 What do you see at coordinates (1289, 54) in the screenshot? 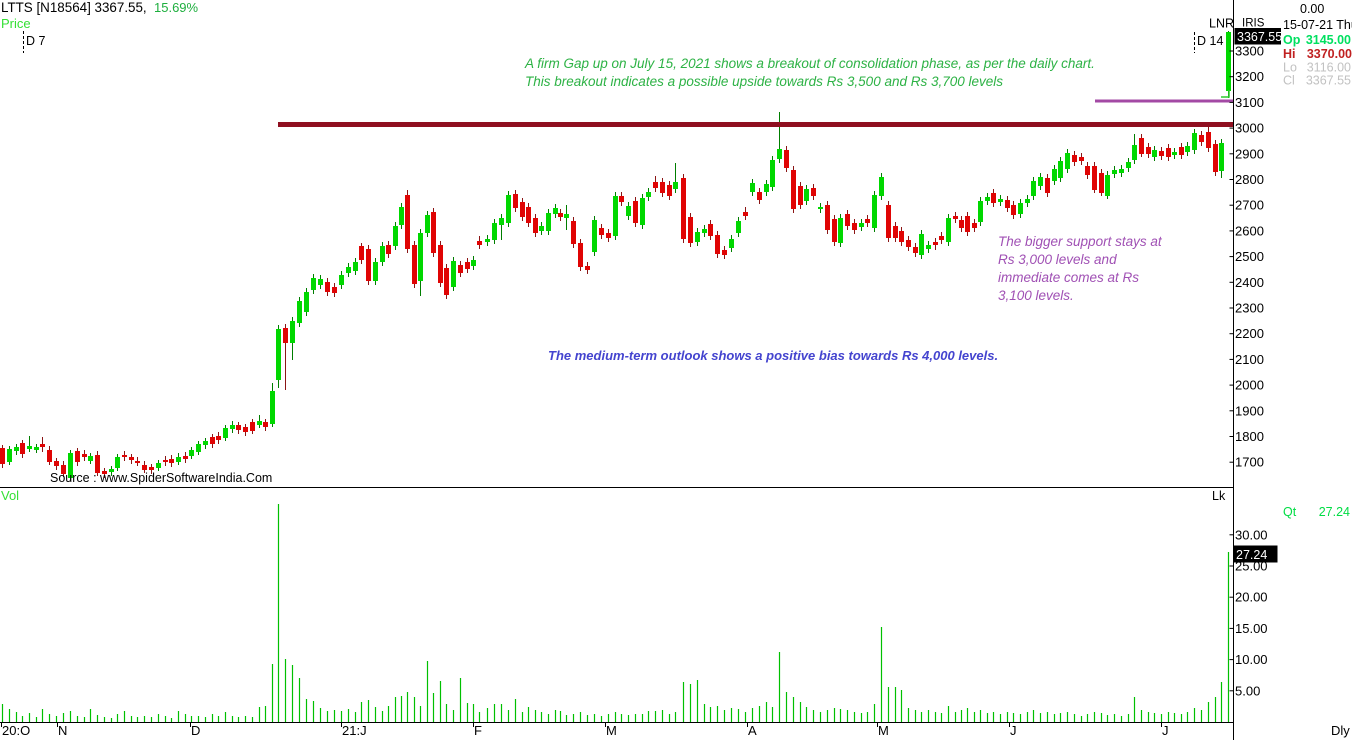
I see `svg-text: Hi` at bounding box center [1289, 54].